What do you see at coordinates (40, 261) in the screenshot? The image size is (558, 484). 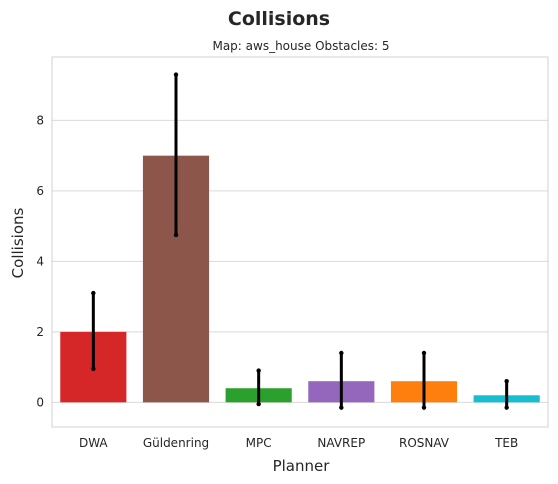 I see `y-tick-label: 4` at bounding box center [40, 261].